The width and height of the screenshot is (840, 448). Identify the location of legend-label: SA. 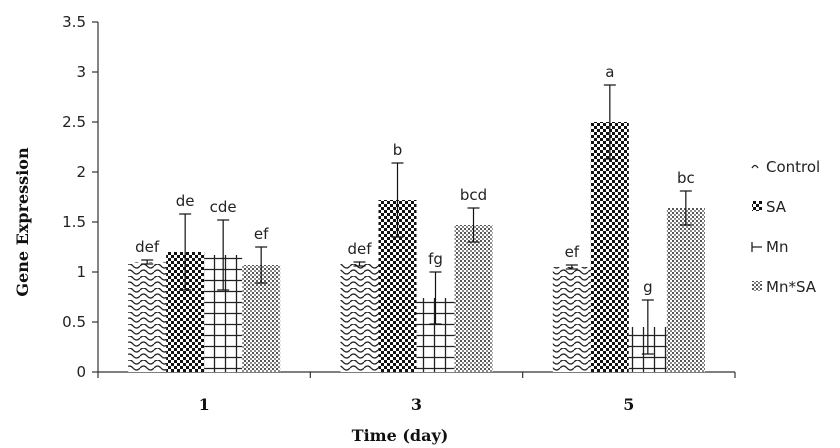
(776, 207).